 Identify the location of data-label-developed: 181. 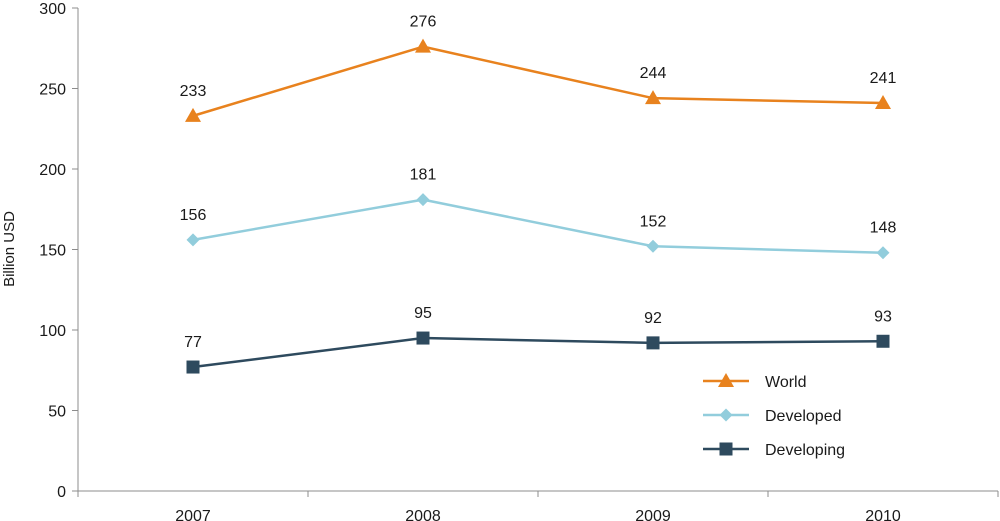
(423, 175).